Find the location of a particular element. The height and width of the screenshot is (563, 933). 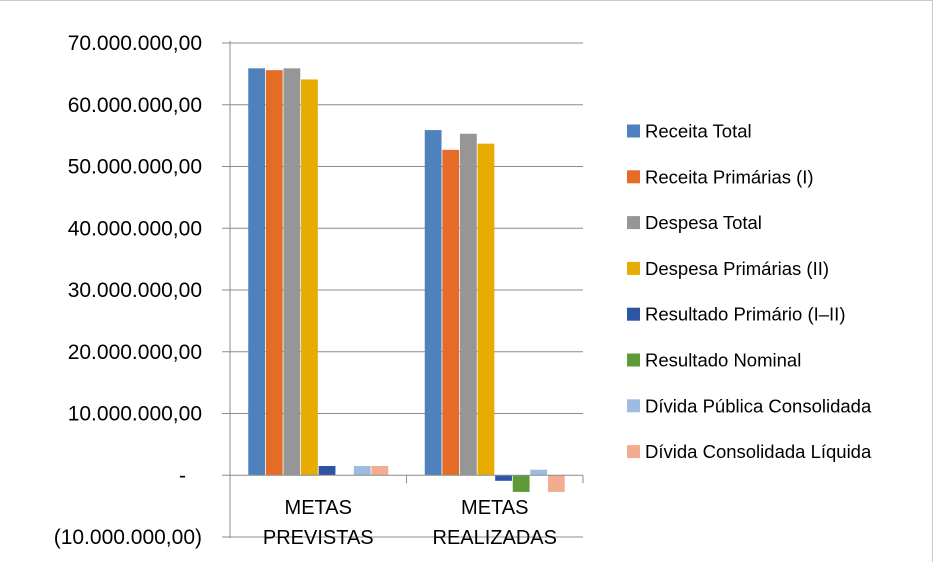

y-tick-label: 20.000.000,00 is located at coordinates (135, 352).